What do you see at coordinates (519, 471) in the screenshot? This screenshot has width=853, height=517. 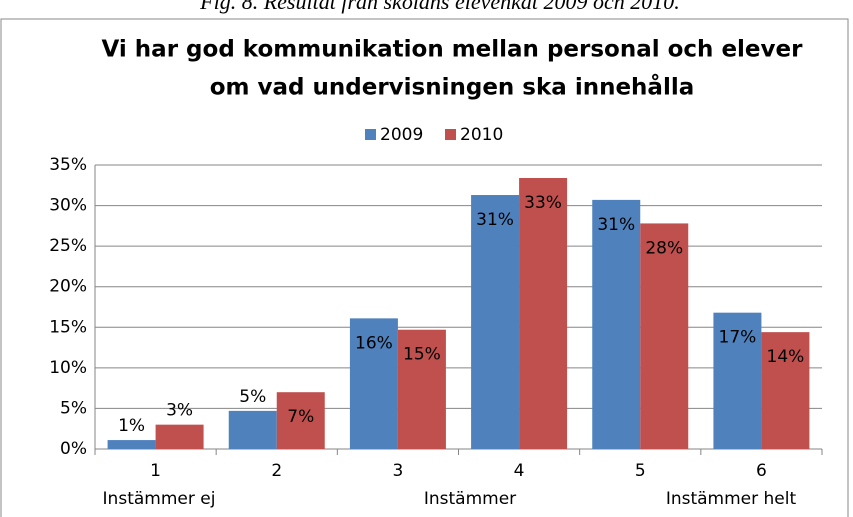 I see `x-tick-label: 4` at bounding box center [519, 471].